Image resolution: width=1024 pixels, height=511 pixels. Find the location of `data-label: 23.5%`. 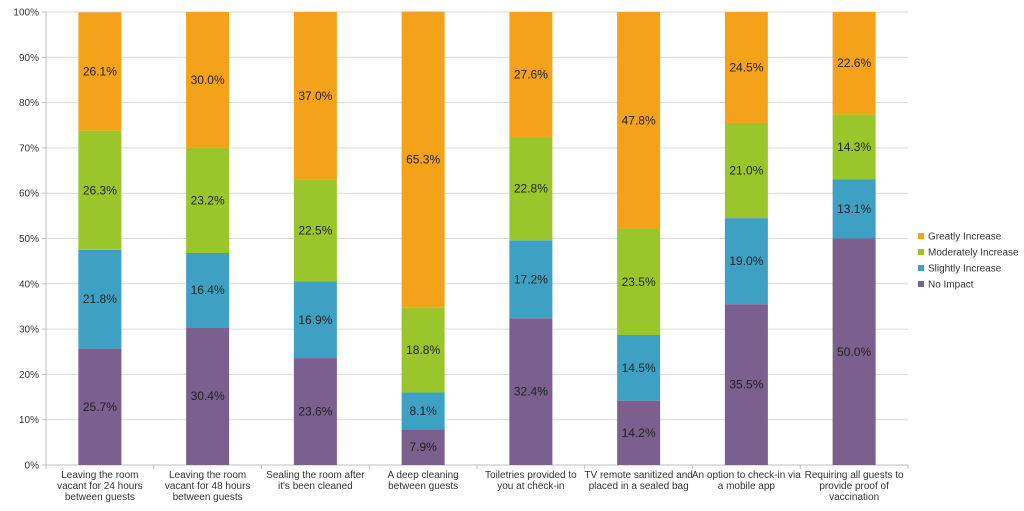

data-label: 23.5% is located at coordinates (639, 282).